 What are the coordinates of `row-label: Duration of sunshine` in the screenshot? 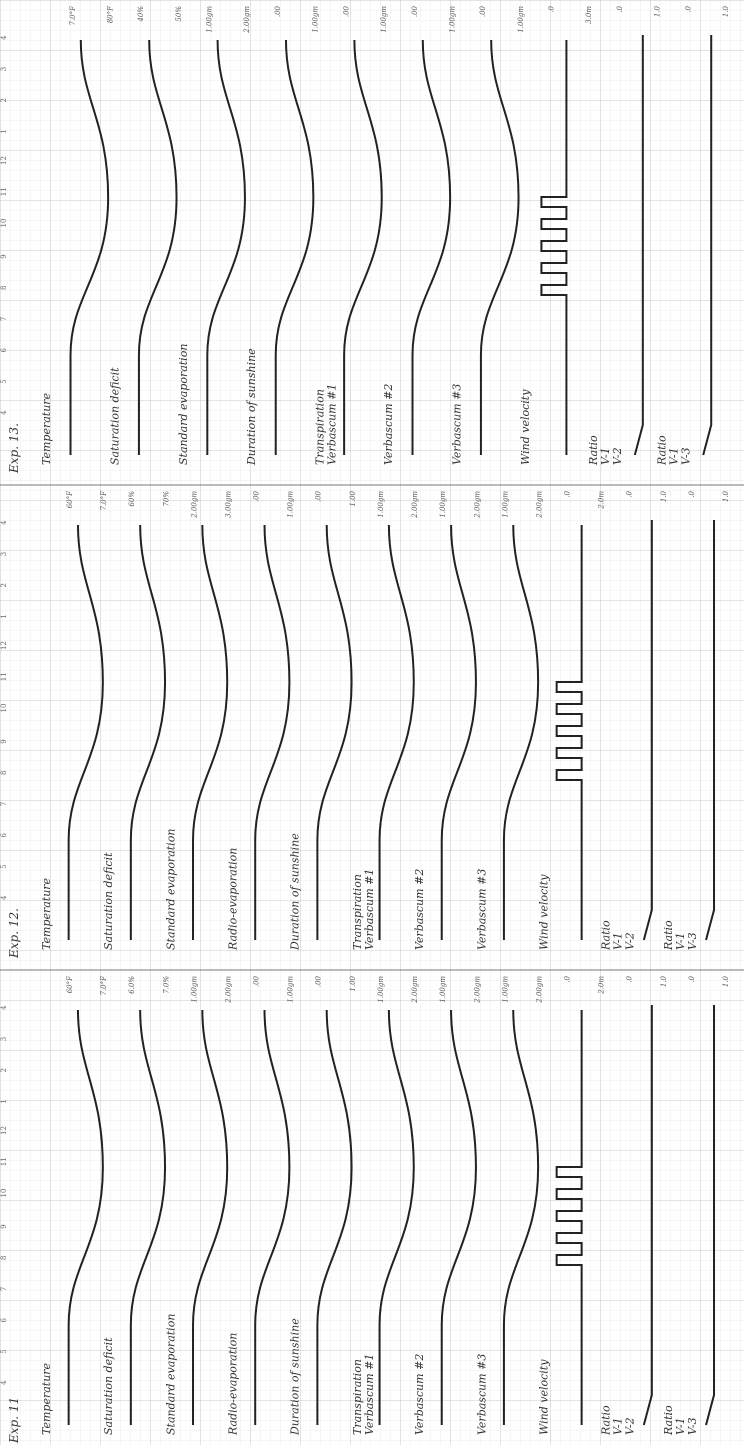 It's located at (295, 892).